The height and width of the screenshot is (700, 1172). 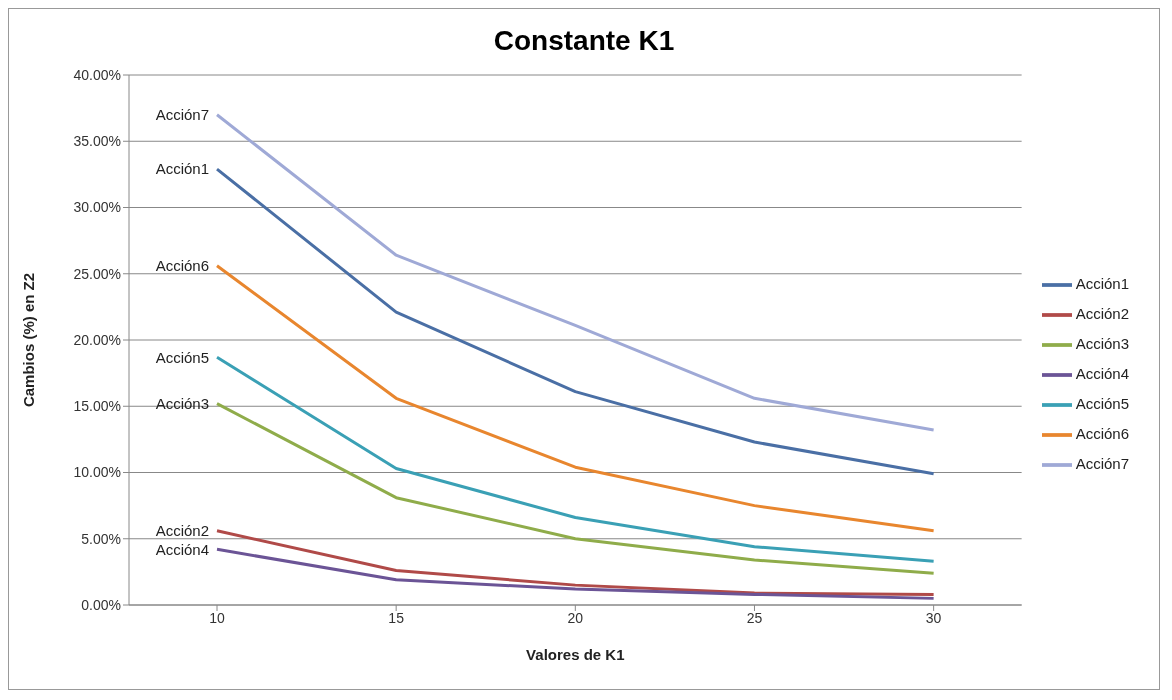 What do you see at coordinates (1102, 373) in the screenshot?
I see `legend-label: Acción4` at bounding box center [1102, 373].